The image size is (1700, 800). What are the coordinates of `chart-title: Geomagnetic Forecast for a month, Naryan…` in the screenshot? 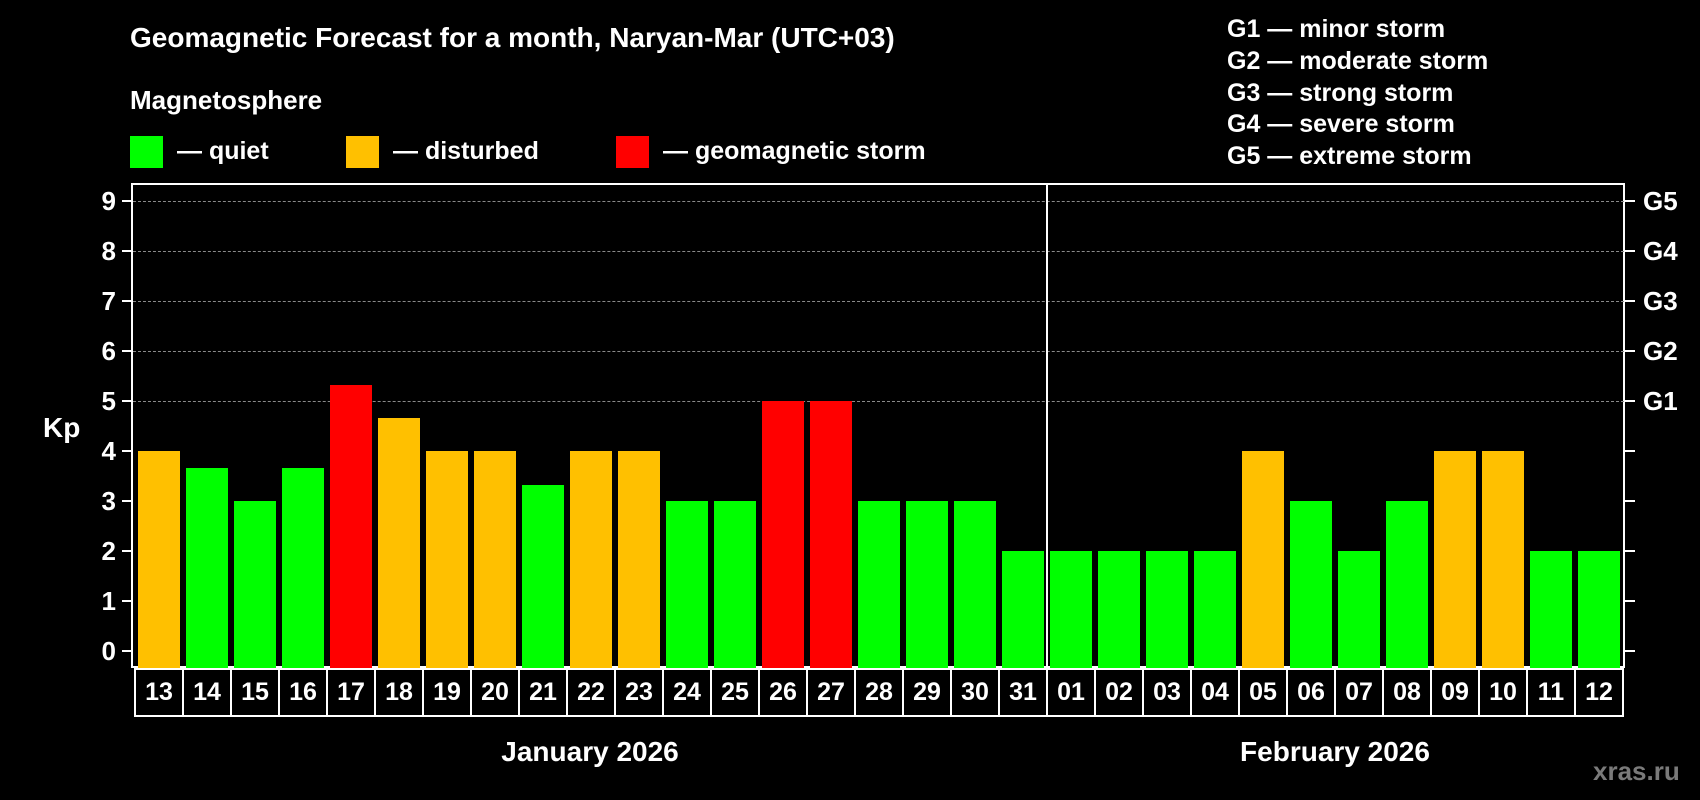 It's located at (512, 37).